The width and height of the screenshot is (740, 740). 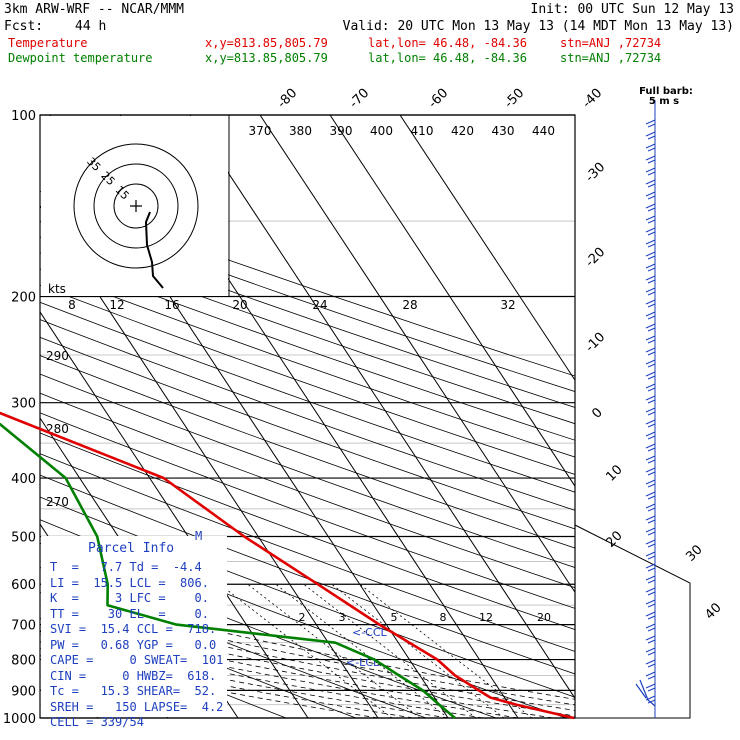 I want to click on wind-barb-unit: 5 m s, so click(x=664, y=101).